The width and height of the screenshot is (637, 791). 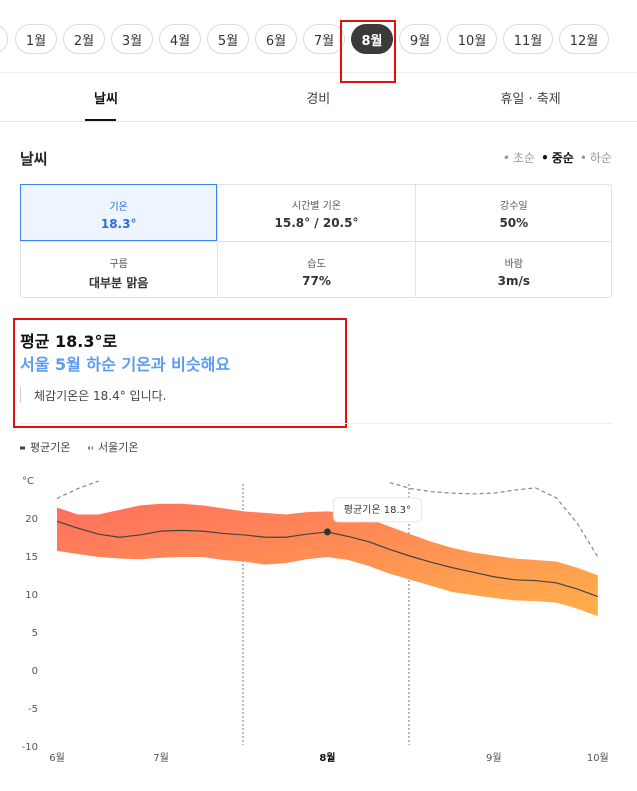 I want to click on period-option: • 하순, so click(x=596, y=157).